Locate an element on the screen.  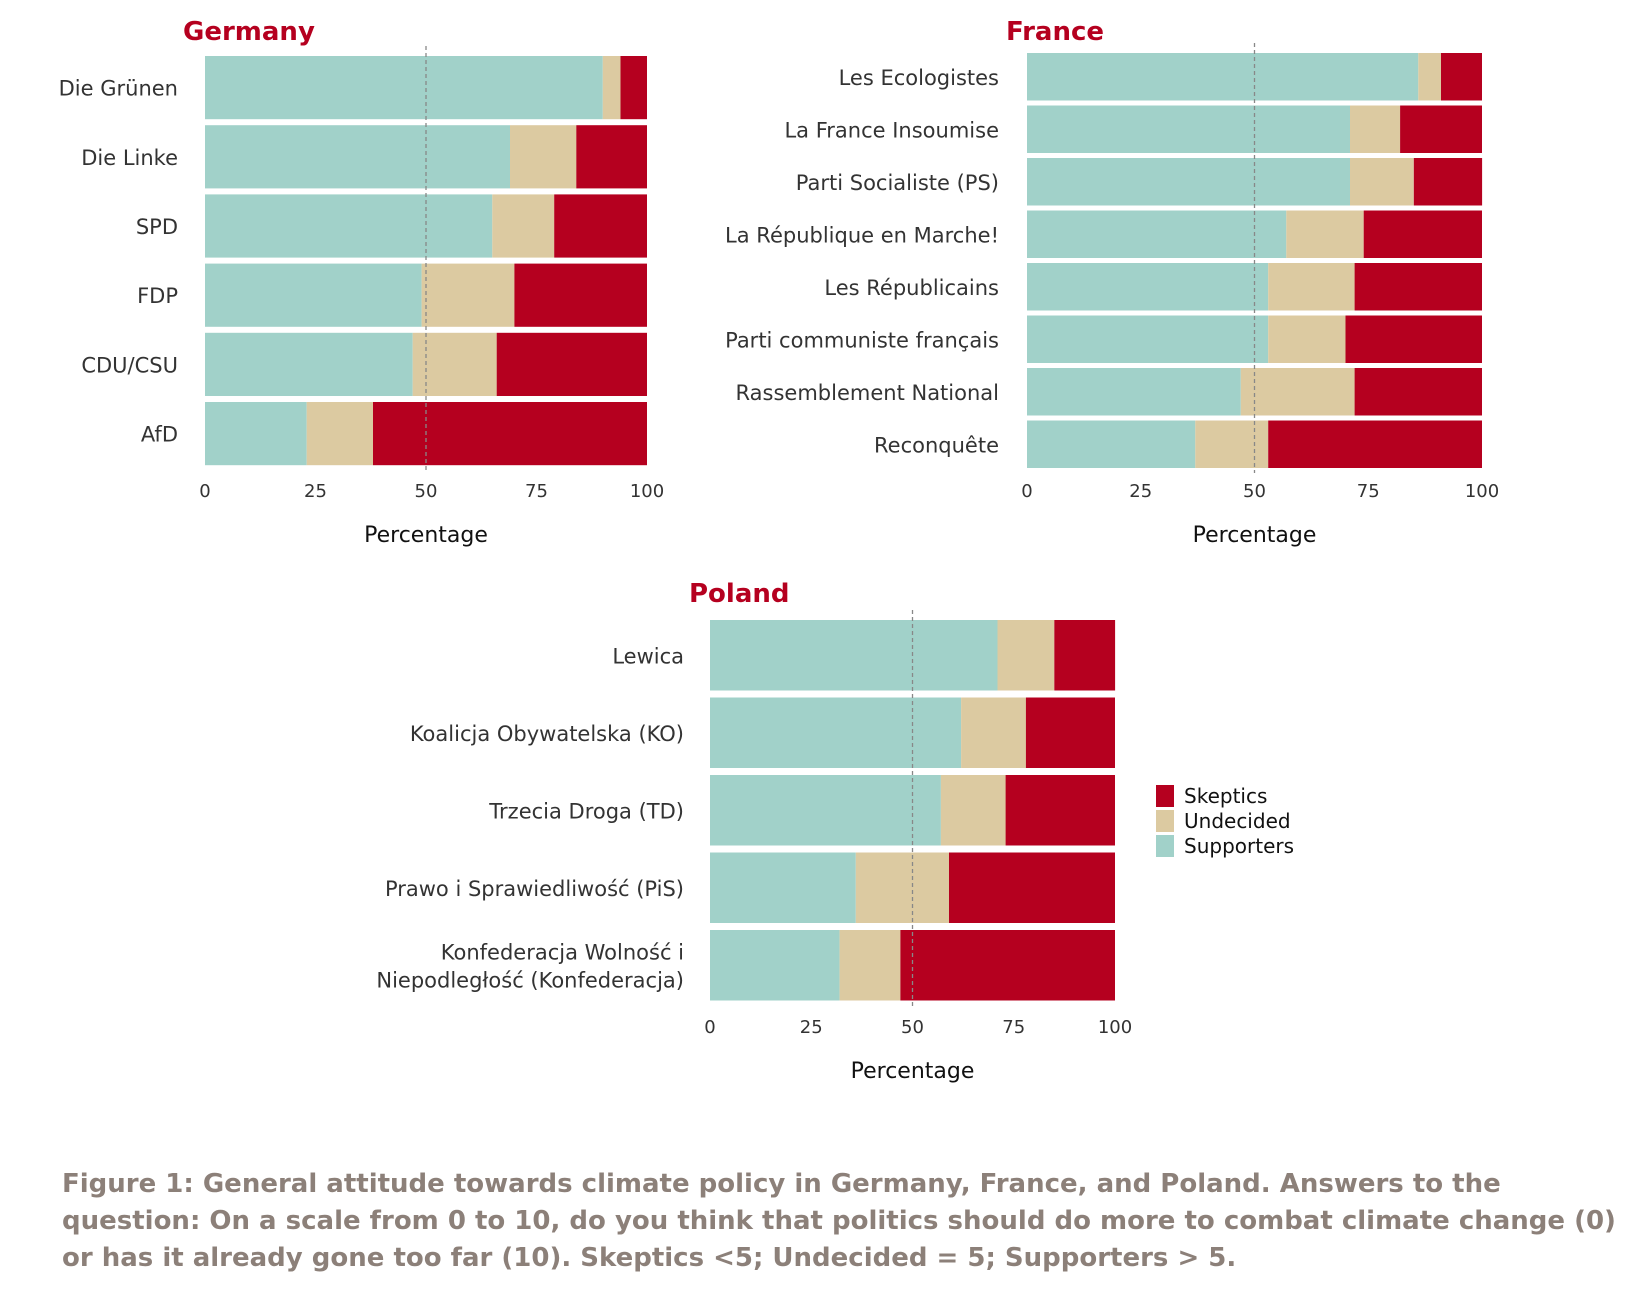
chart-title-france: France is located at coordinates (1055, 32).